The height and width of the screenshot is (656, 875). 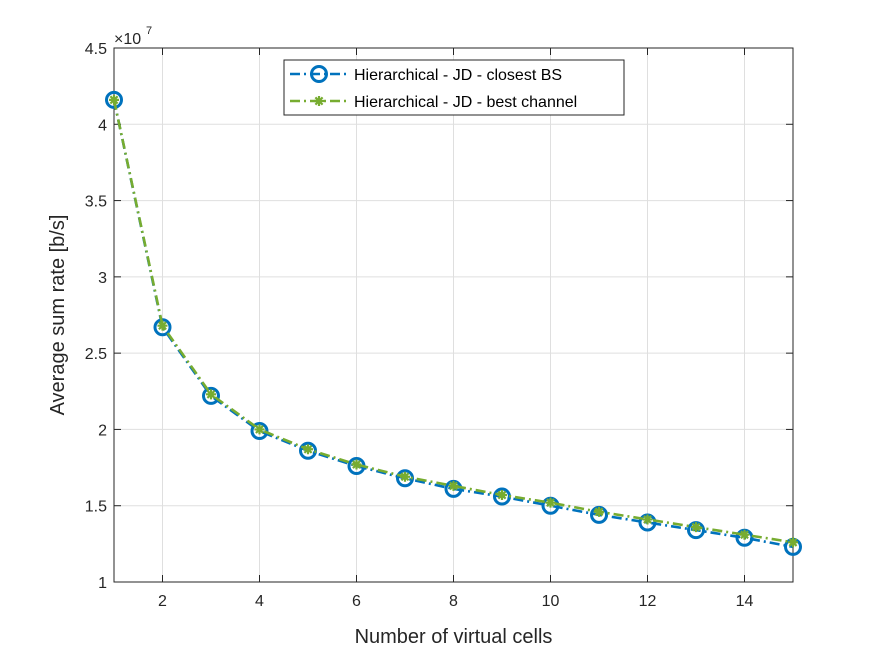 I want to click on y-tick-label: 1, so click(x=102, y=583).